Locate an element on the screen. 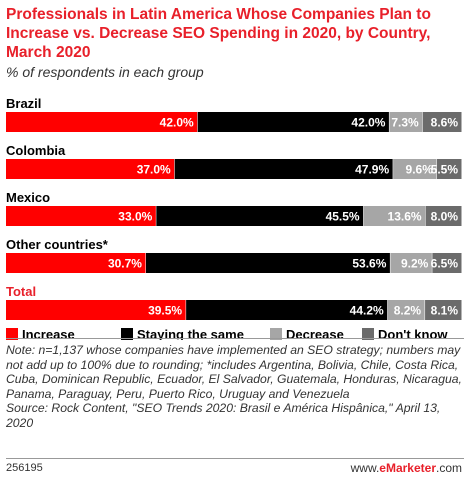 The image size is (470, 481). legend-label-staying-the-same: Staying the same is located at coordinates (190, 333).